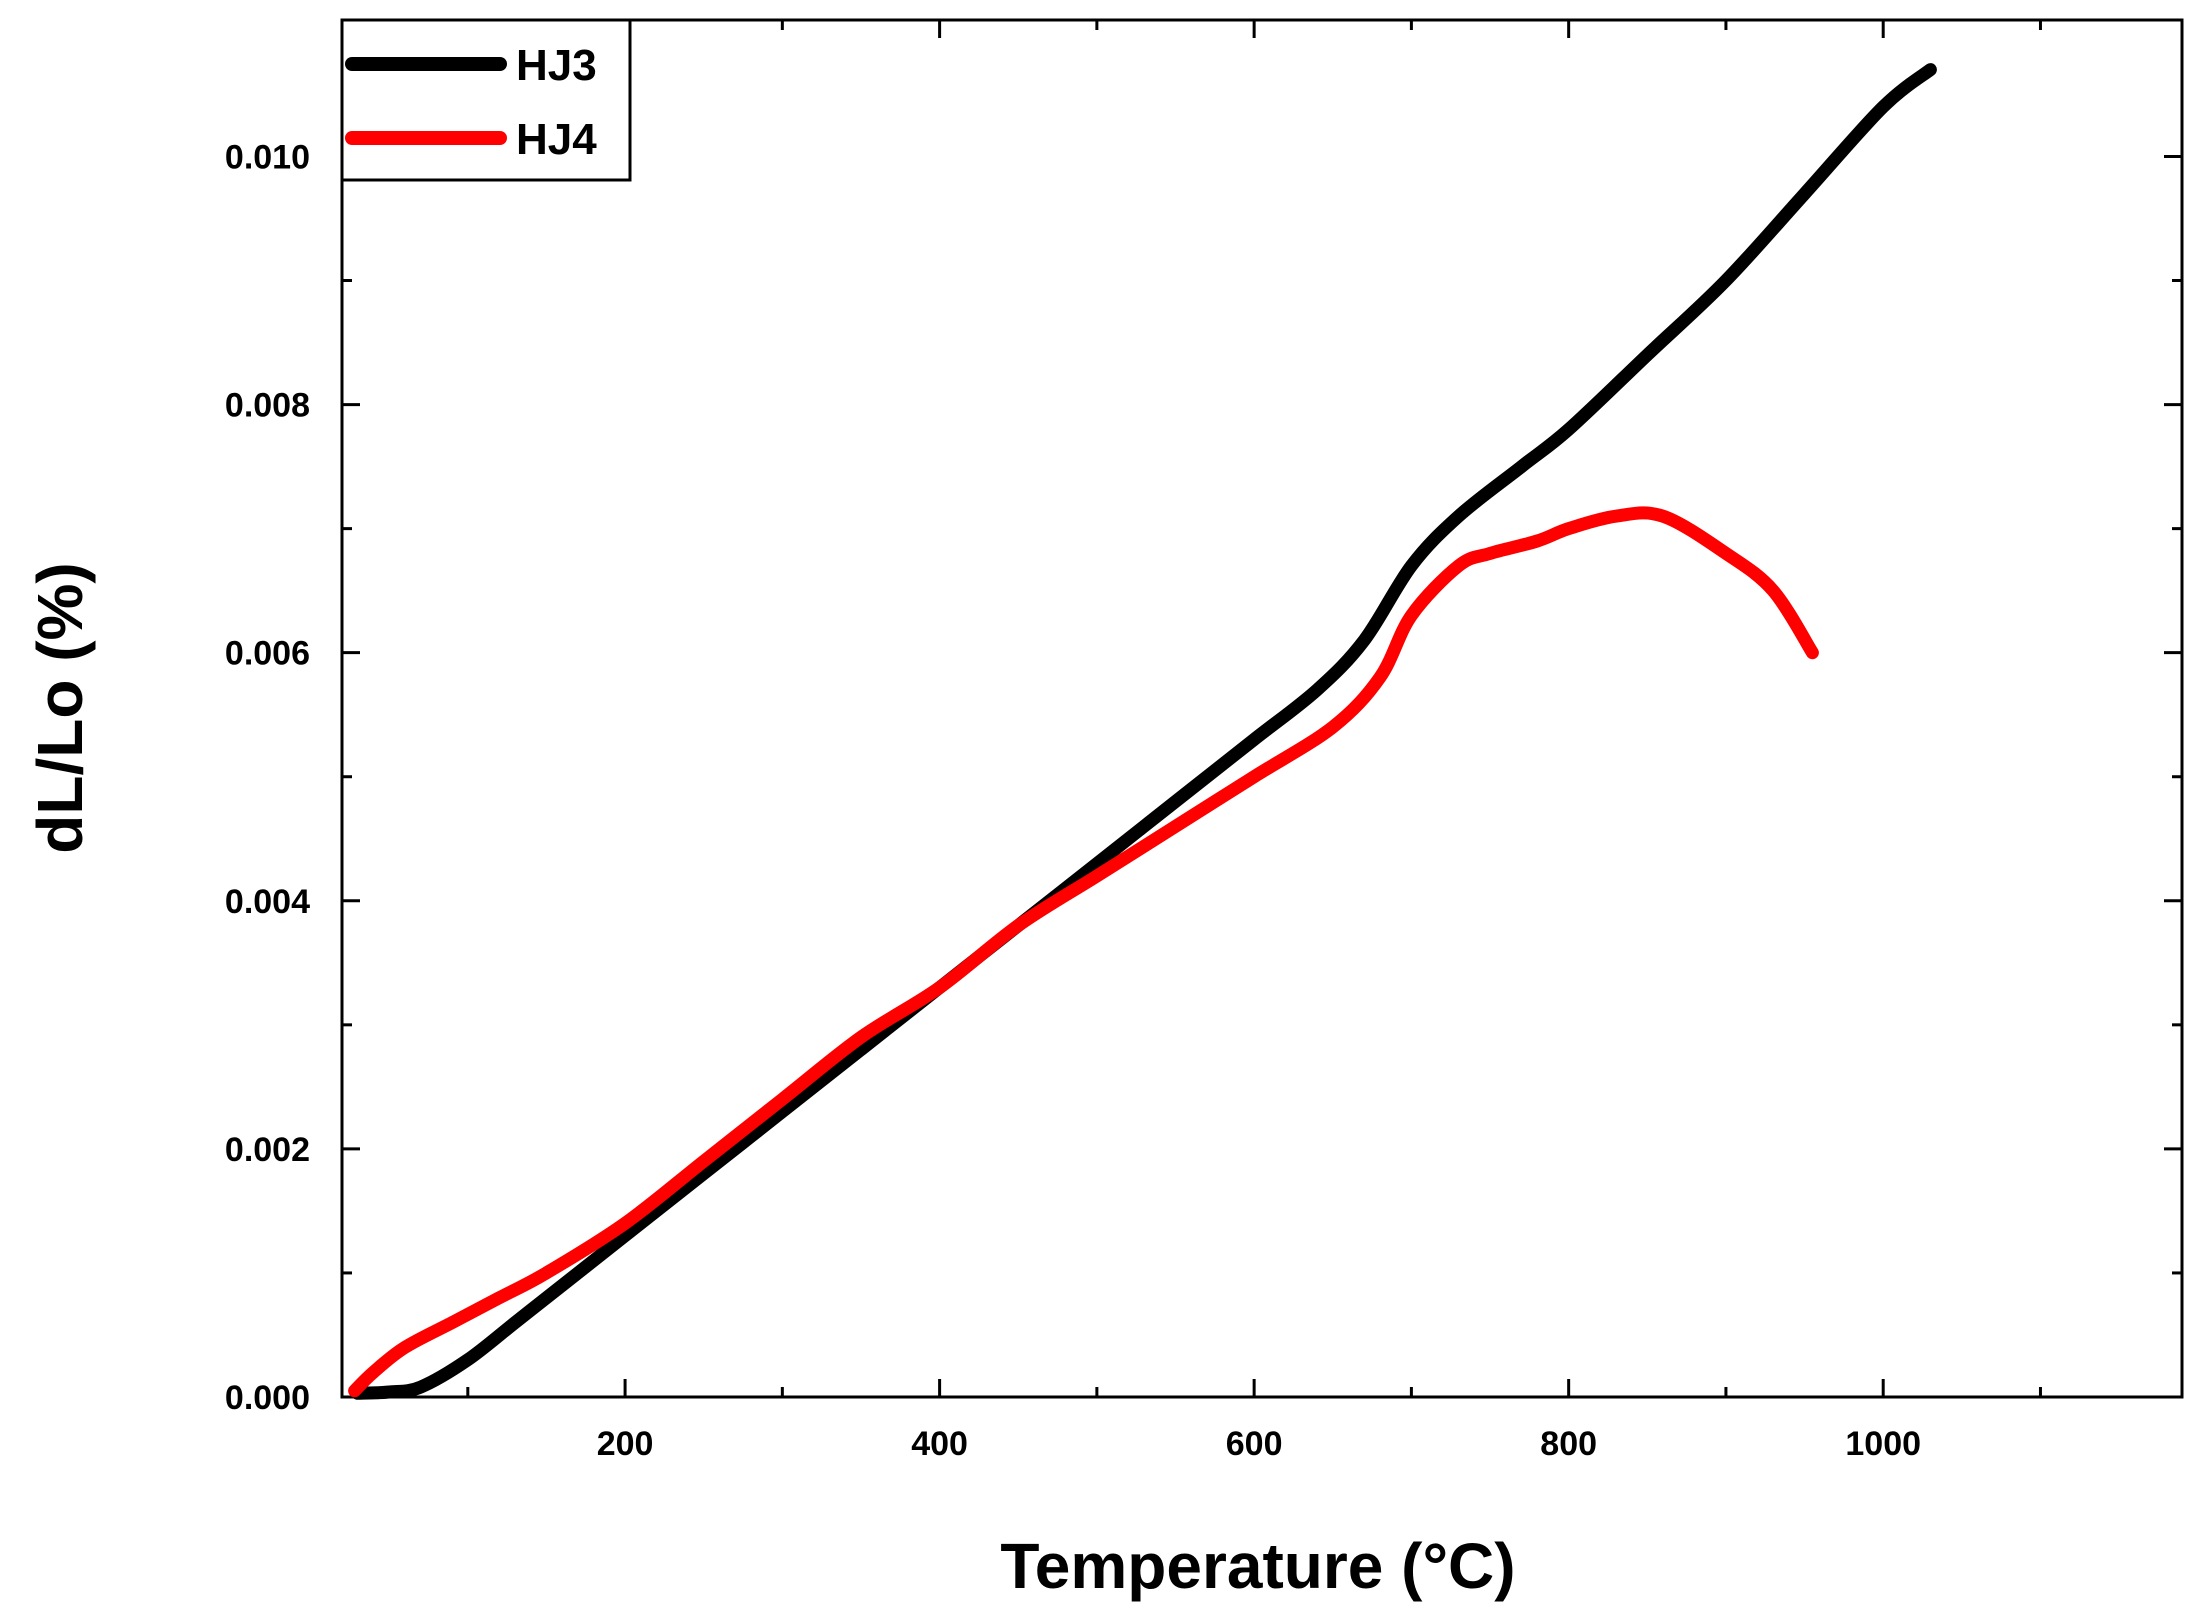 This screenshot has height=1612, width=2212. I want to click on x-tick-label: 600, so click(1254, 1444).